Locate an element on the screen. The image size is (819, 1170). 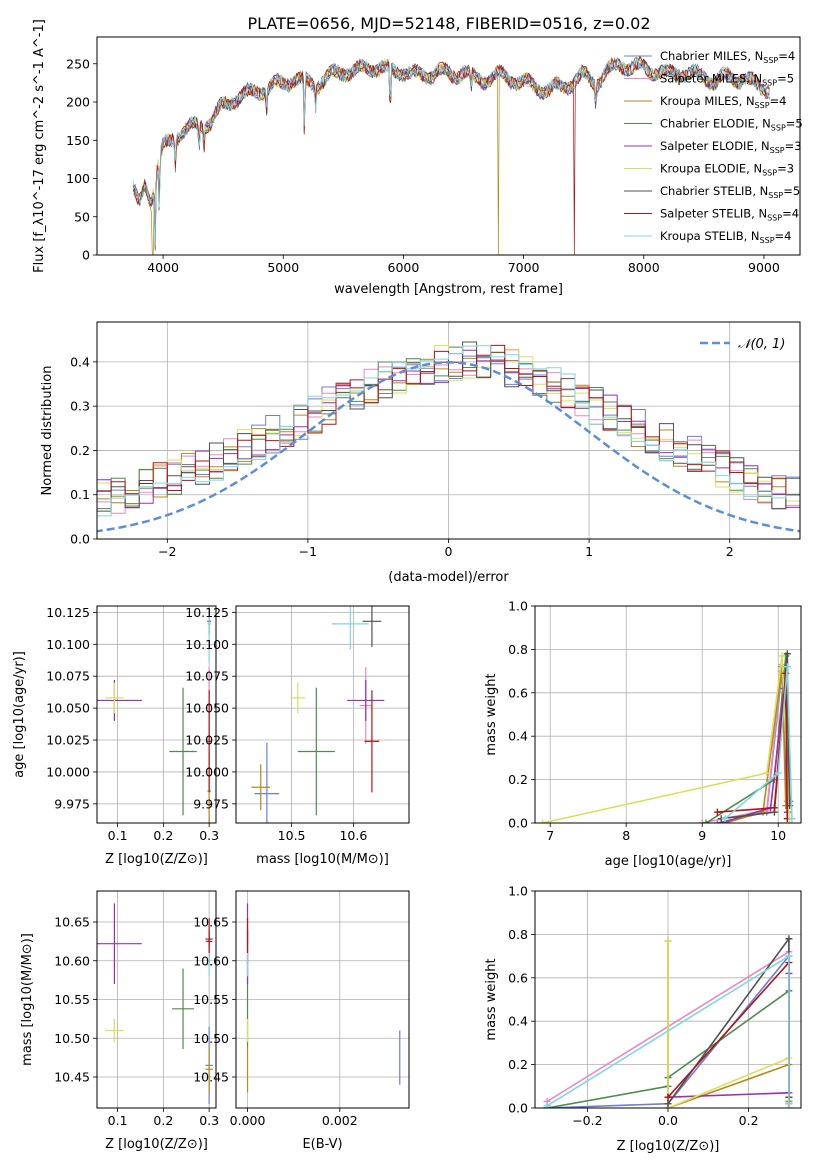
legend-label: Salpeter MILES, NSSP=5 is located at coordinates (727, 80).